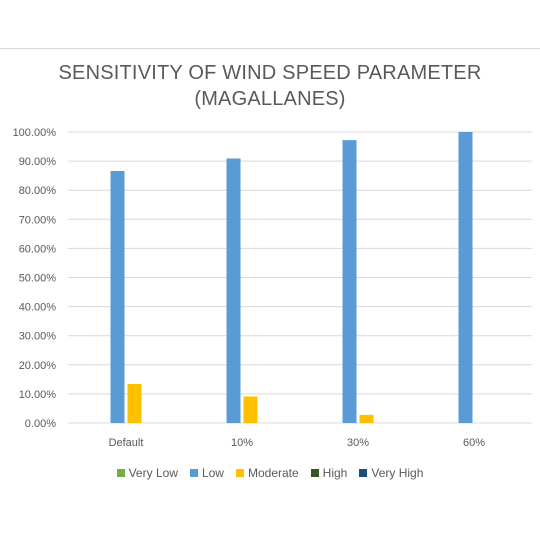 This screenshot has width=540, height=540. Describe the element at coordinates (397, 473) in the screenshot. I see `legend-label: Very High` at that location.